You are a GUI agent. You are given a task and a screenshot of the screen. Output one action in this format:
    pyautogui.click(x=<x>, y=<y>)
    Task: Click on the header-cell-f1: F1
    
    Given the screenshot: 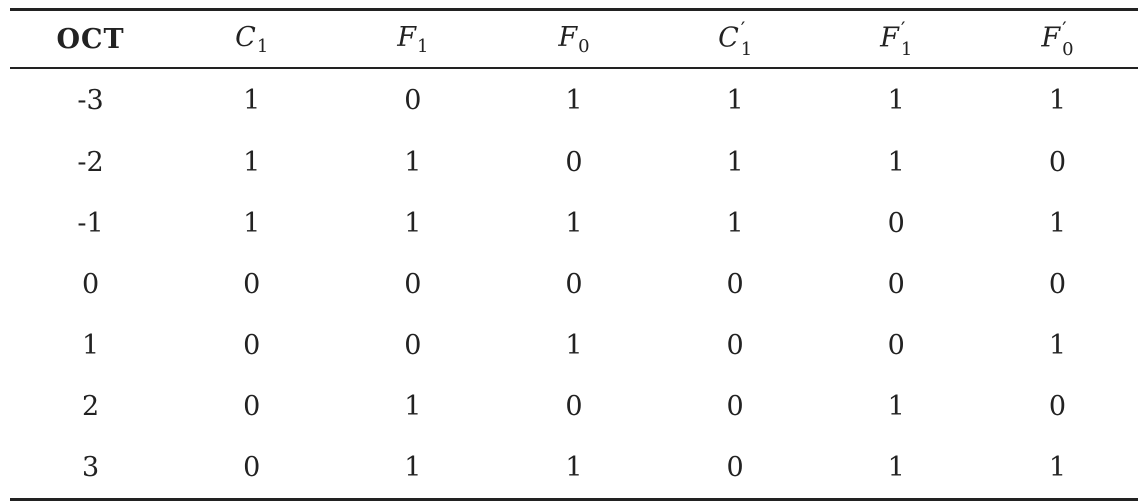 What is the action you would take?
    pyautogui.click(x=413, y=38)
    